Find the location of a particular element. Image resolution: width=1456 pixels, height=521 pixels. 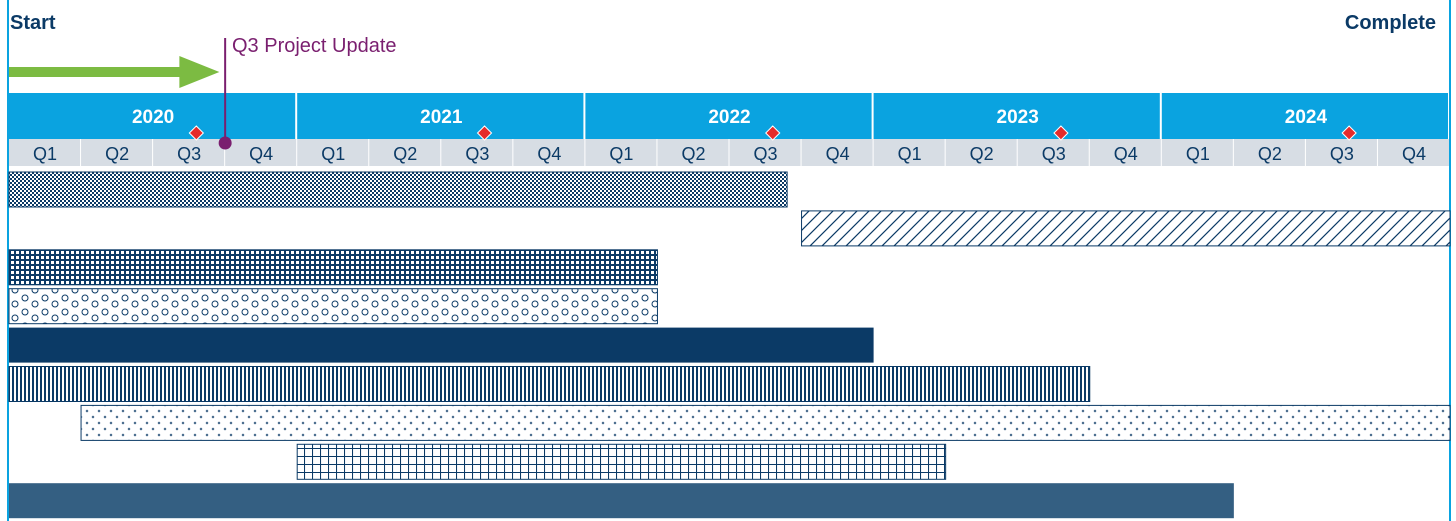

project-update-label: Q3 Project Update is located at coordinates (314, 46).